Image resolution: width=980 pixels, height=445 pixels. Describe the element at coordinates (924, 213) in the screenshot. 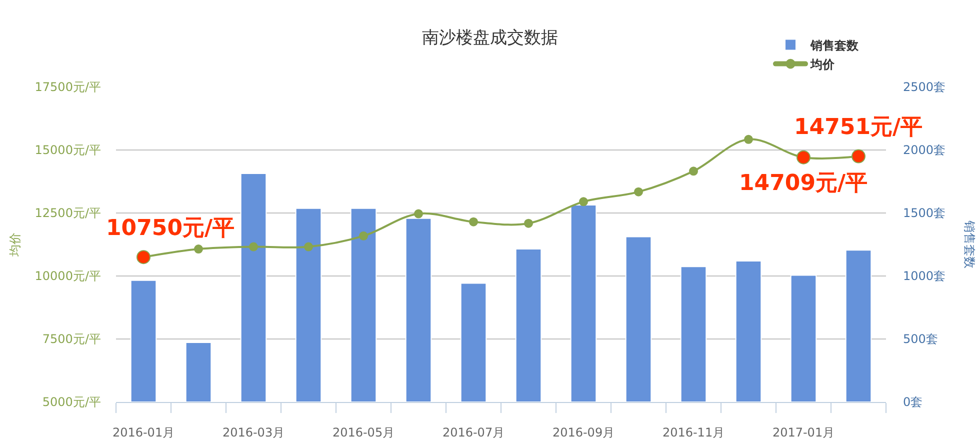

I see `y2-tick-label: 1500套` at that location.